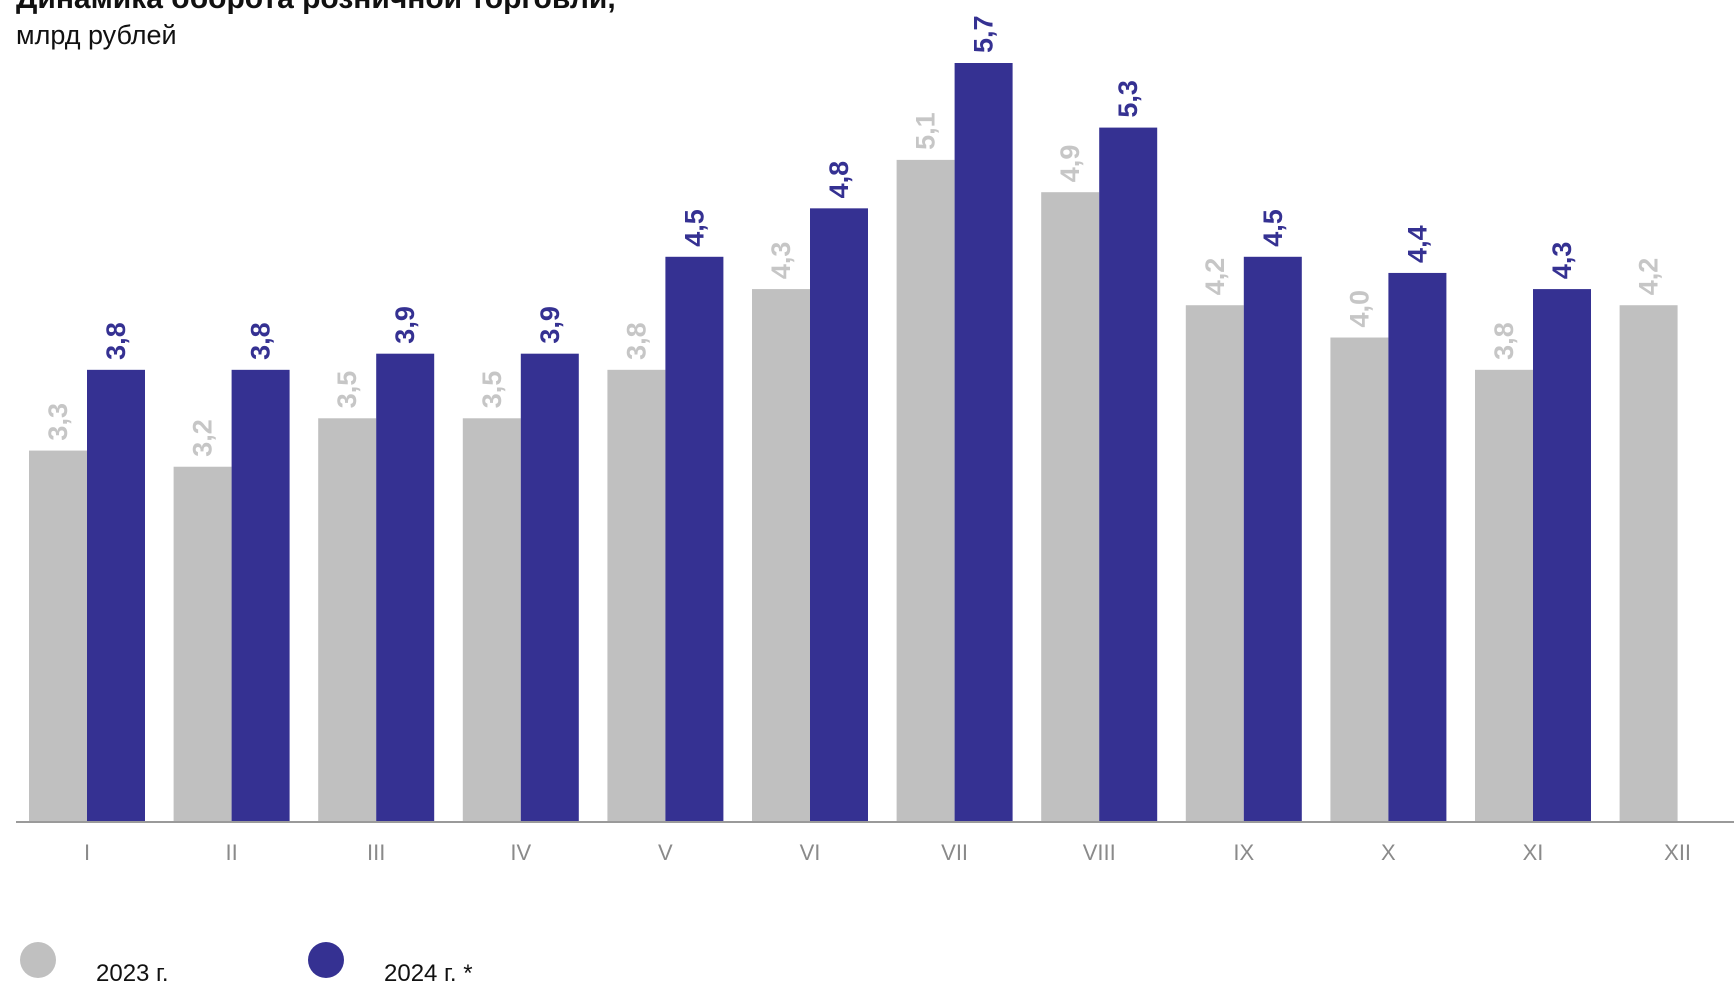 Image resolution: width=1734 pixels, height=988 pixels. What do you see at coordinates (1070, 507) in the screenshot?
I see `bar-2023-VIII` at bounding box center [1070, 507].